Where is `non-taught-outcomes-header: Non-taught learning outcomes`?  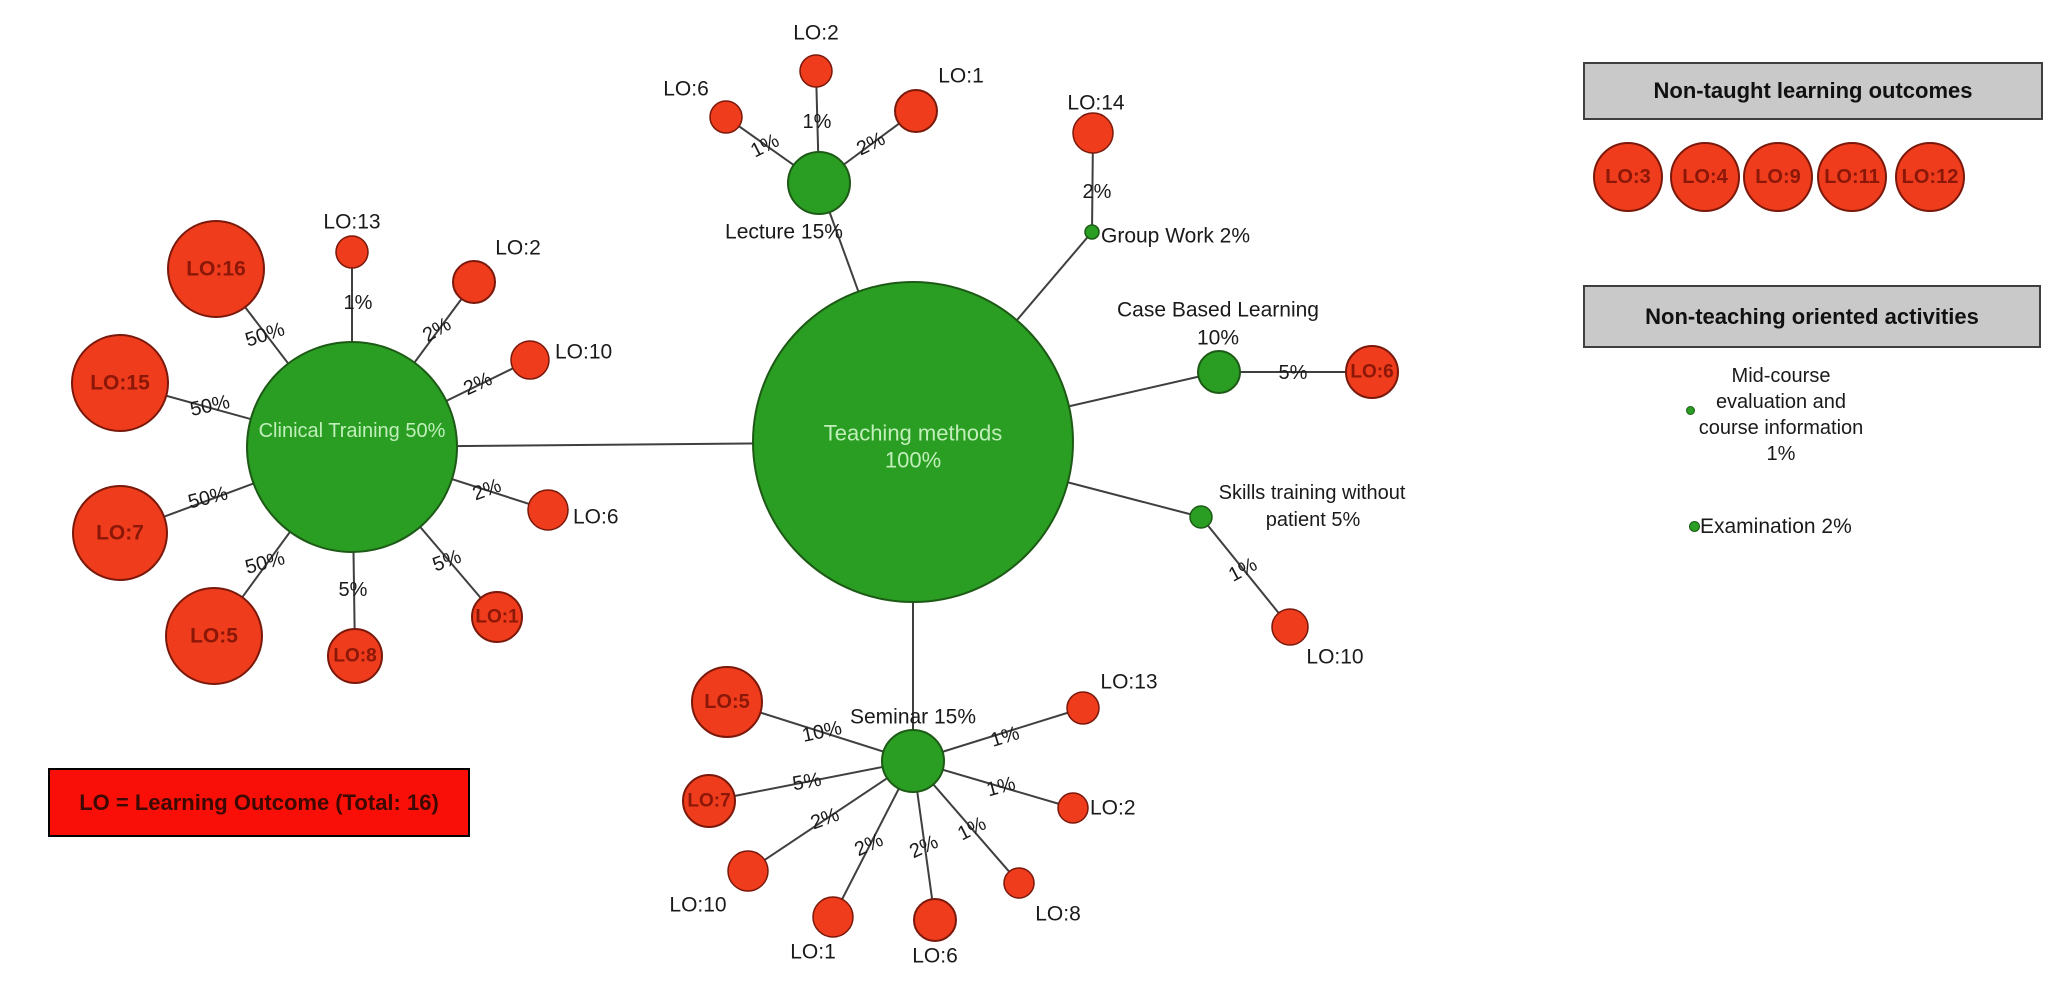 non-taught-outcomes-header: Non-taught learning outcomes is located at coordinates (1813, 91).